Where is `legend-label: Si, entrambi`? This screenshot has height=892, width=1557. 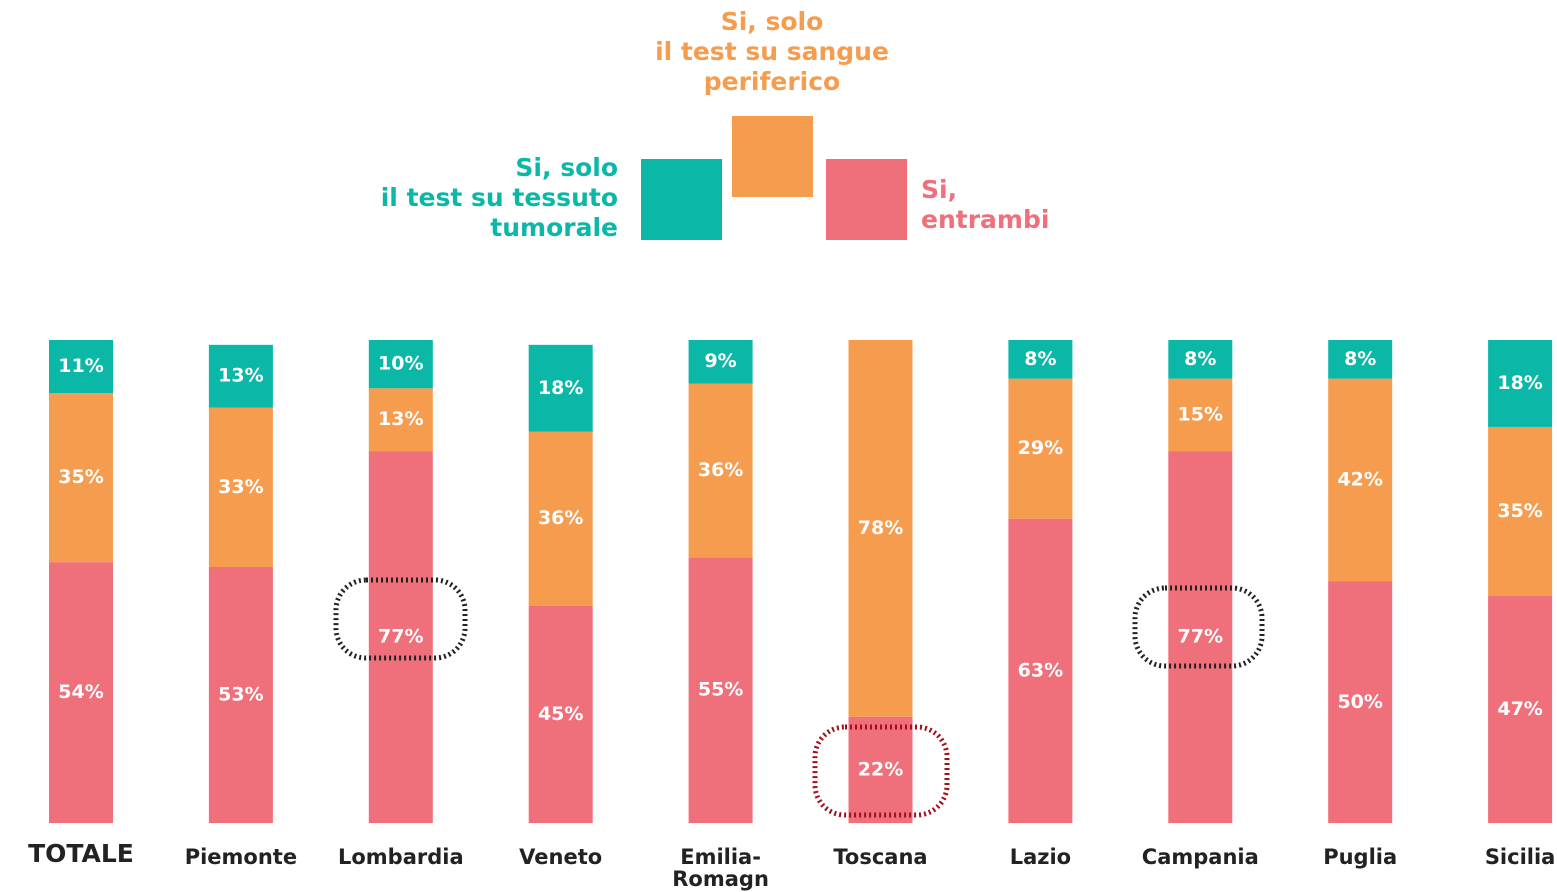
legend-label: Si, entrambi is located at coordinates (985, 204).